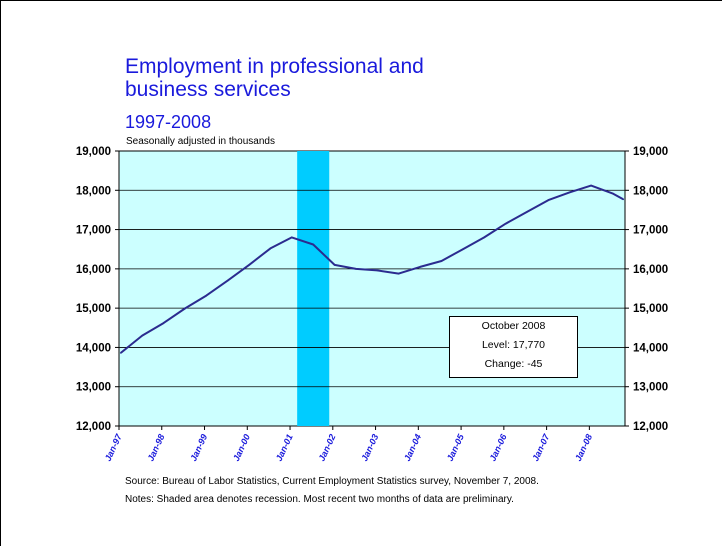 The height and width of the screenshot is (546, 722). Describe the element at coordinates (93, 388) in the screenshot. I see `y-tick-label-left: 13,000` at that location.